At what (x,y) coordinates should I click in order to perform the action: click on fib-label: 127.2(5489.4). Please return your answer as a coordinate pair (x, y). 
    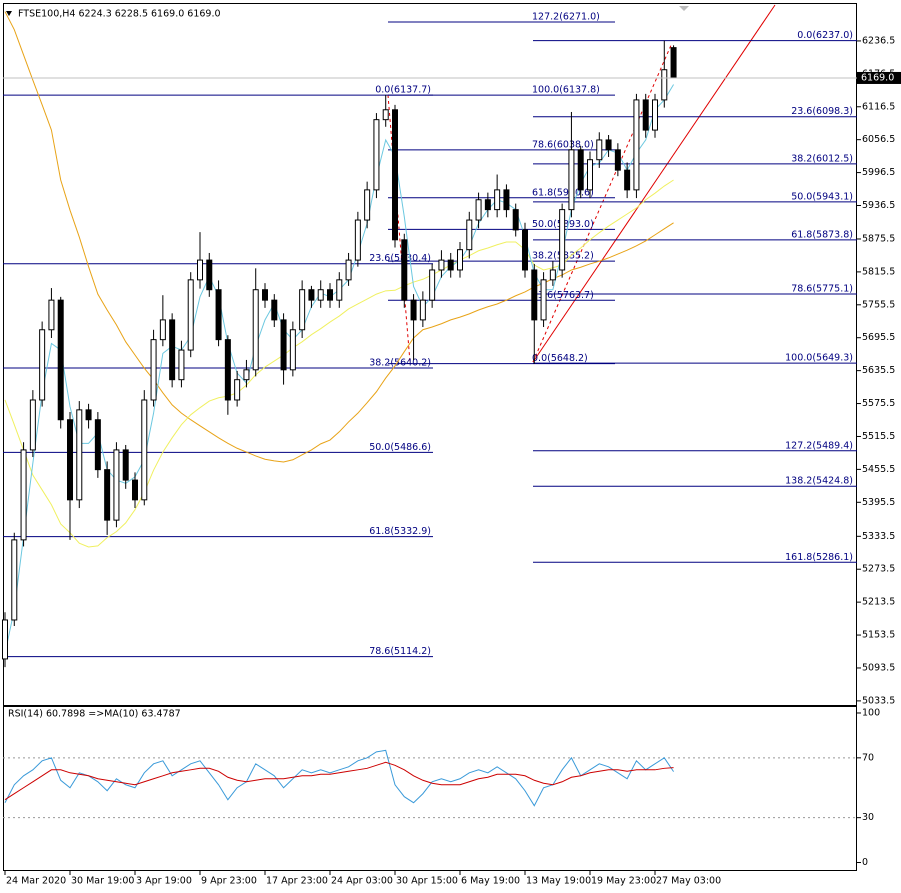
    Looking at the image, I should click on (819, 445).